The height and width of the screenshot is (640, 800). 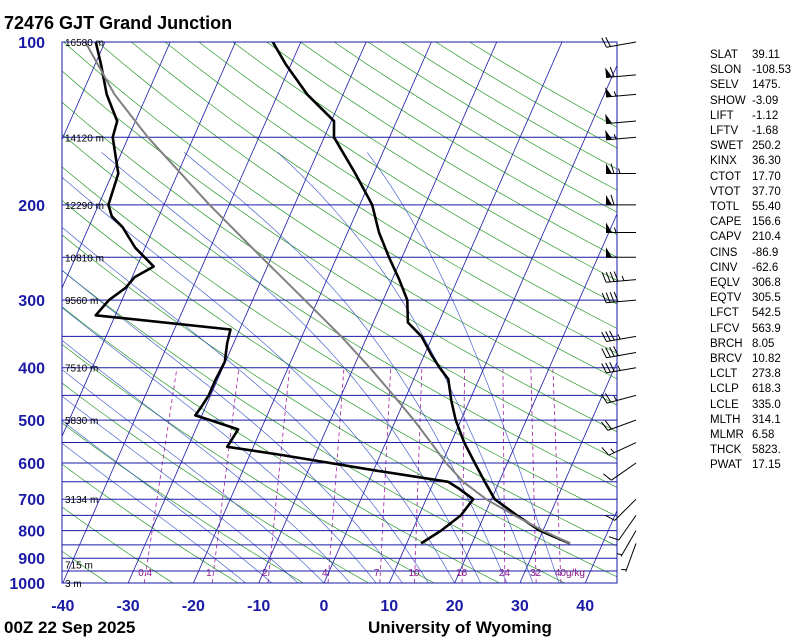 I want to click on index-row: SWET 250.2, so click(x=750, y=146).